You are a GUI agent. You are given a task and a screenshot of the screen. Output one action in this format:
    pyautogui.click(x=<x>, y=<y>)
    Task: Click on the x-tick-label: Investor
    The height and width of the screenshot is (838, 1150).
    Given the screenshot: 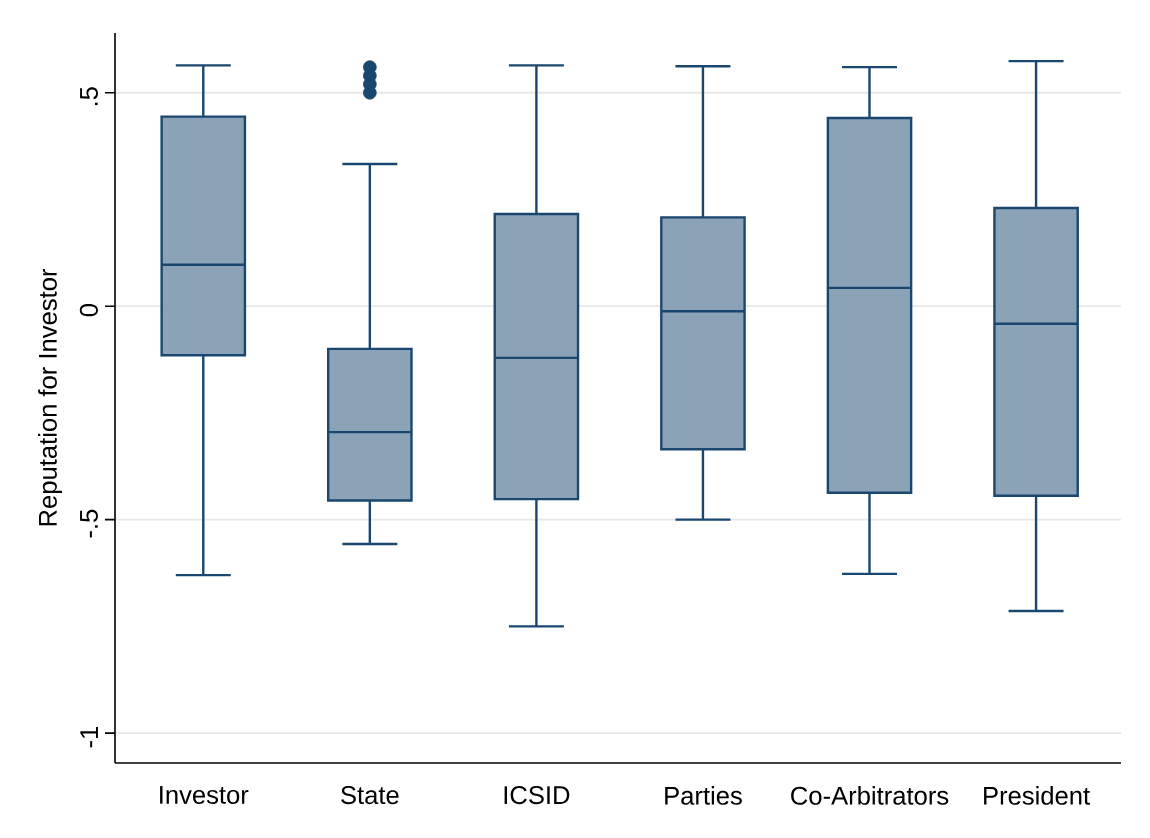 What is the action you would take?
    pyautogui.click(x=204, y=795)
    